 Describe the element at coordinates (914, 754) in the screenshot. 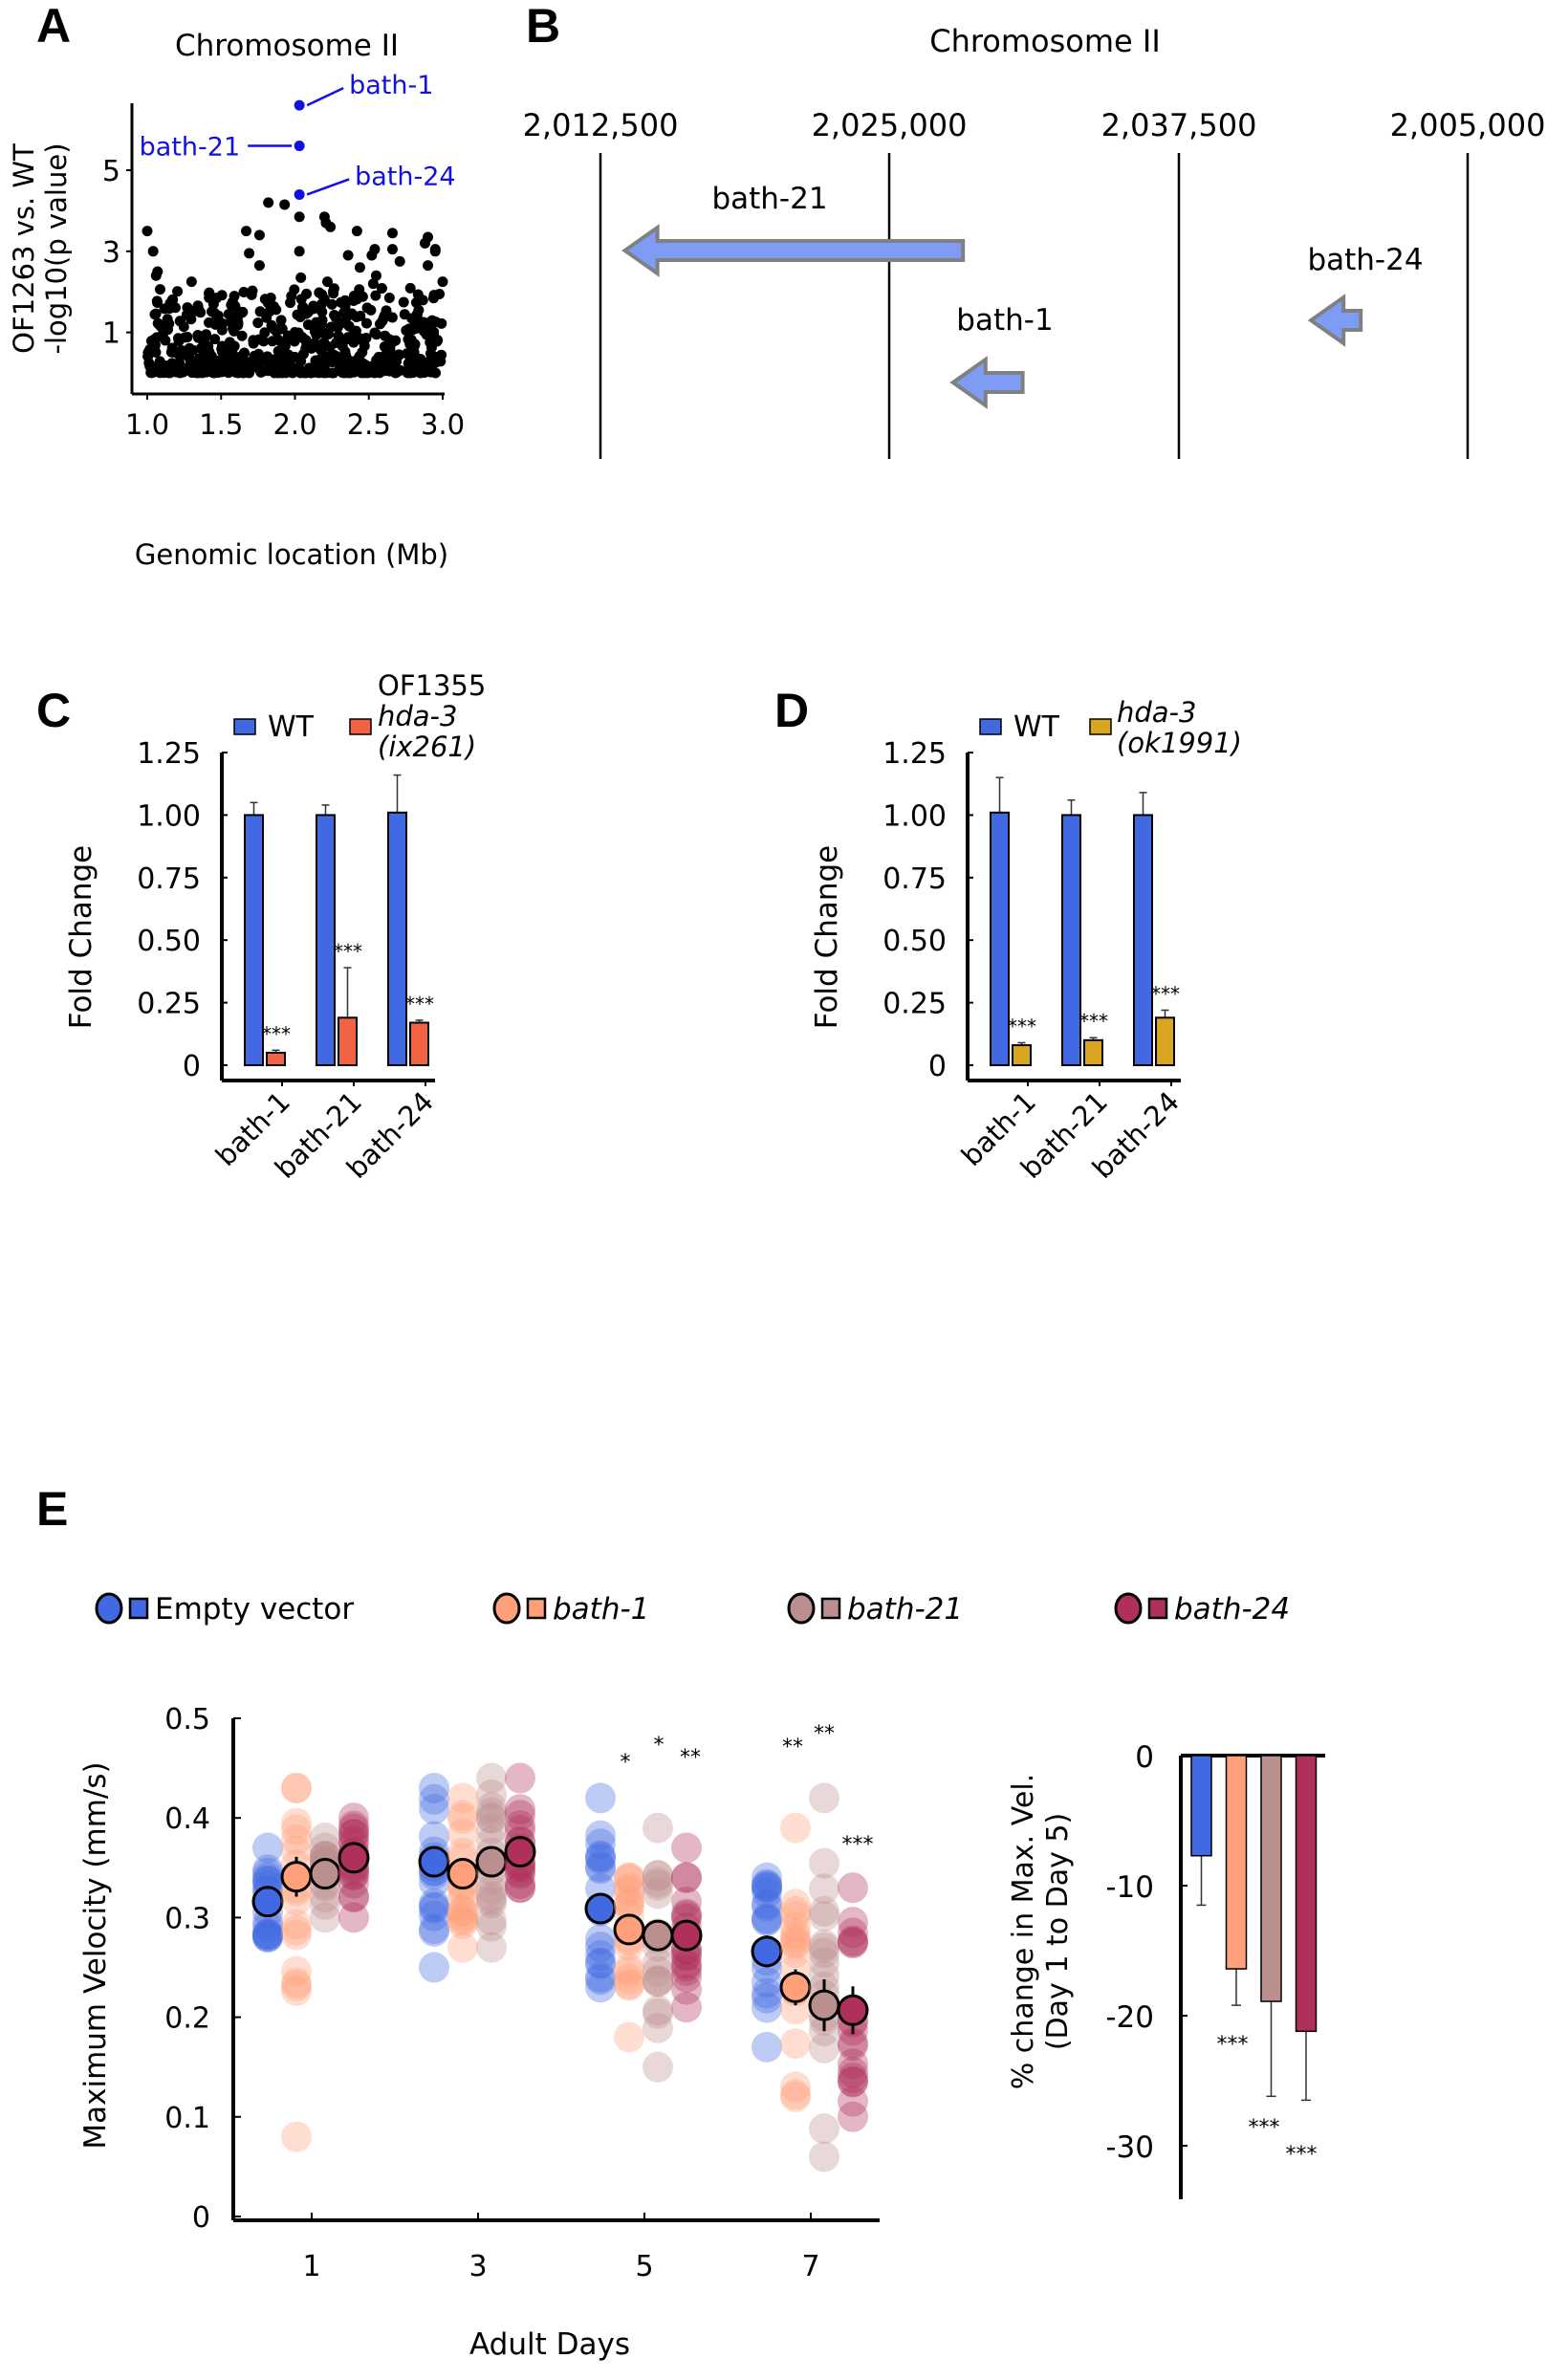

I see `y-tick-label: 1.25` at that location.